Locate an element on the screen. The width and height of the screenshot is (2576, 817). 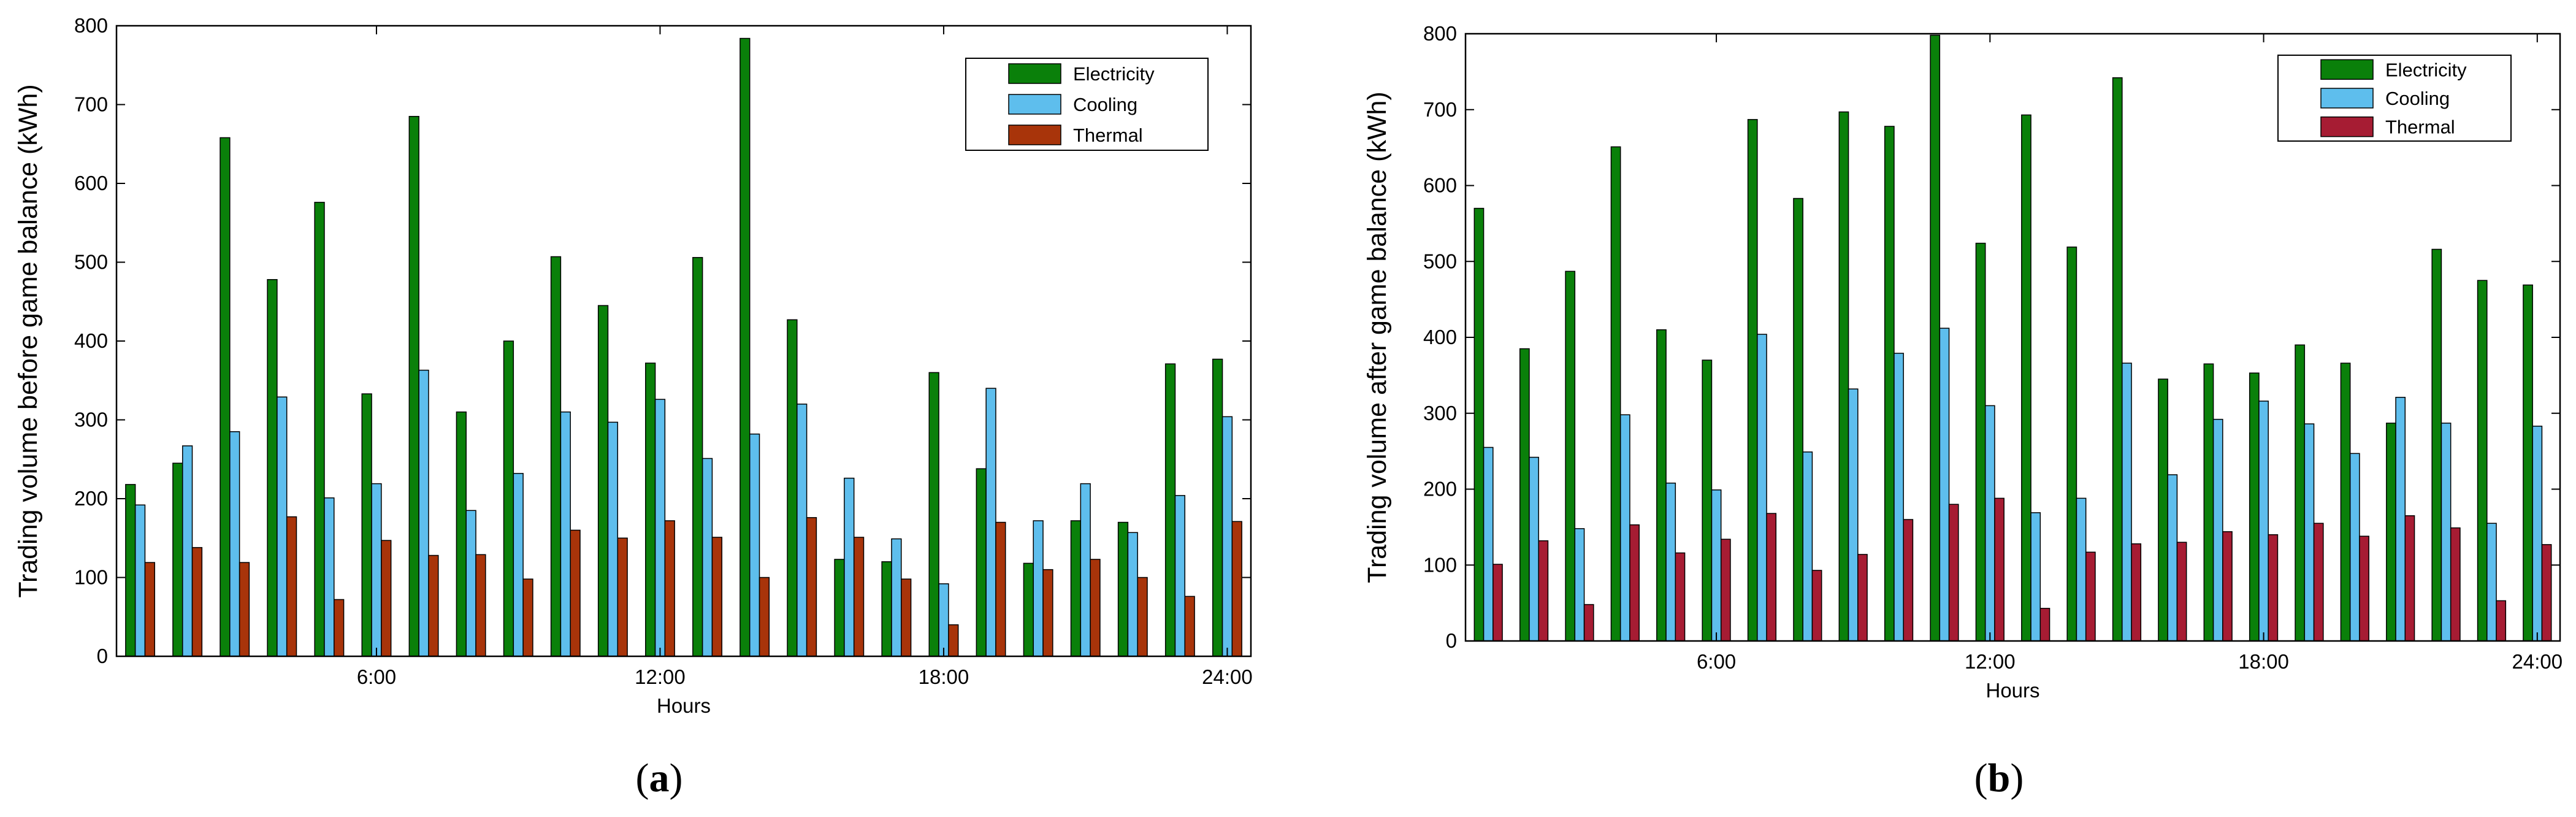
x-tick-label: 18:00 is located at coordinates (2263, 661).